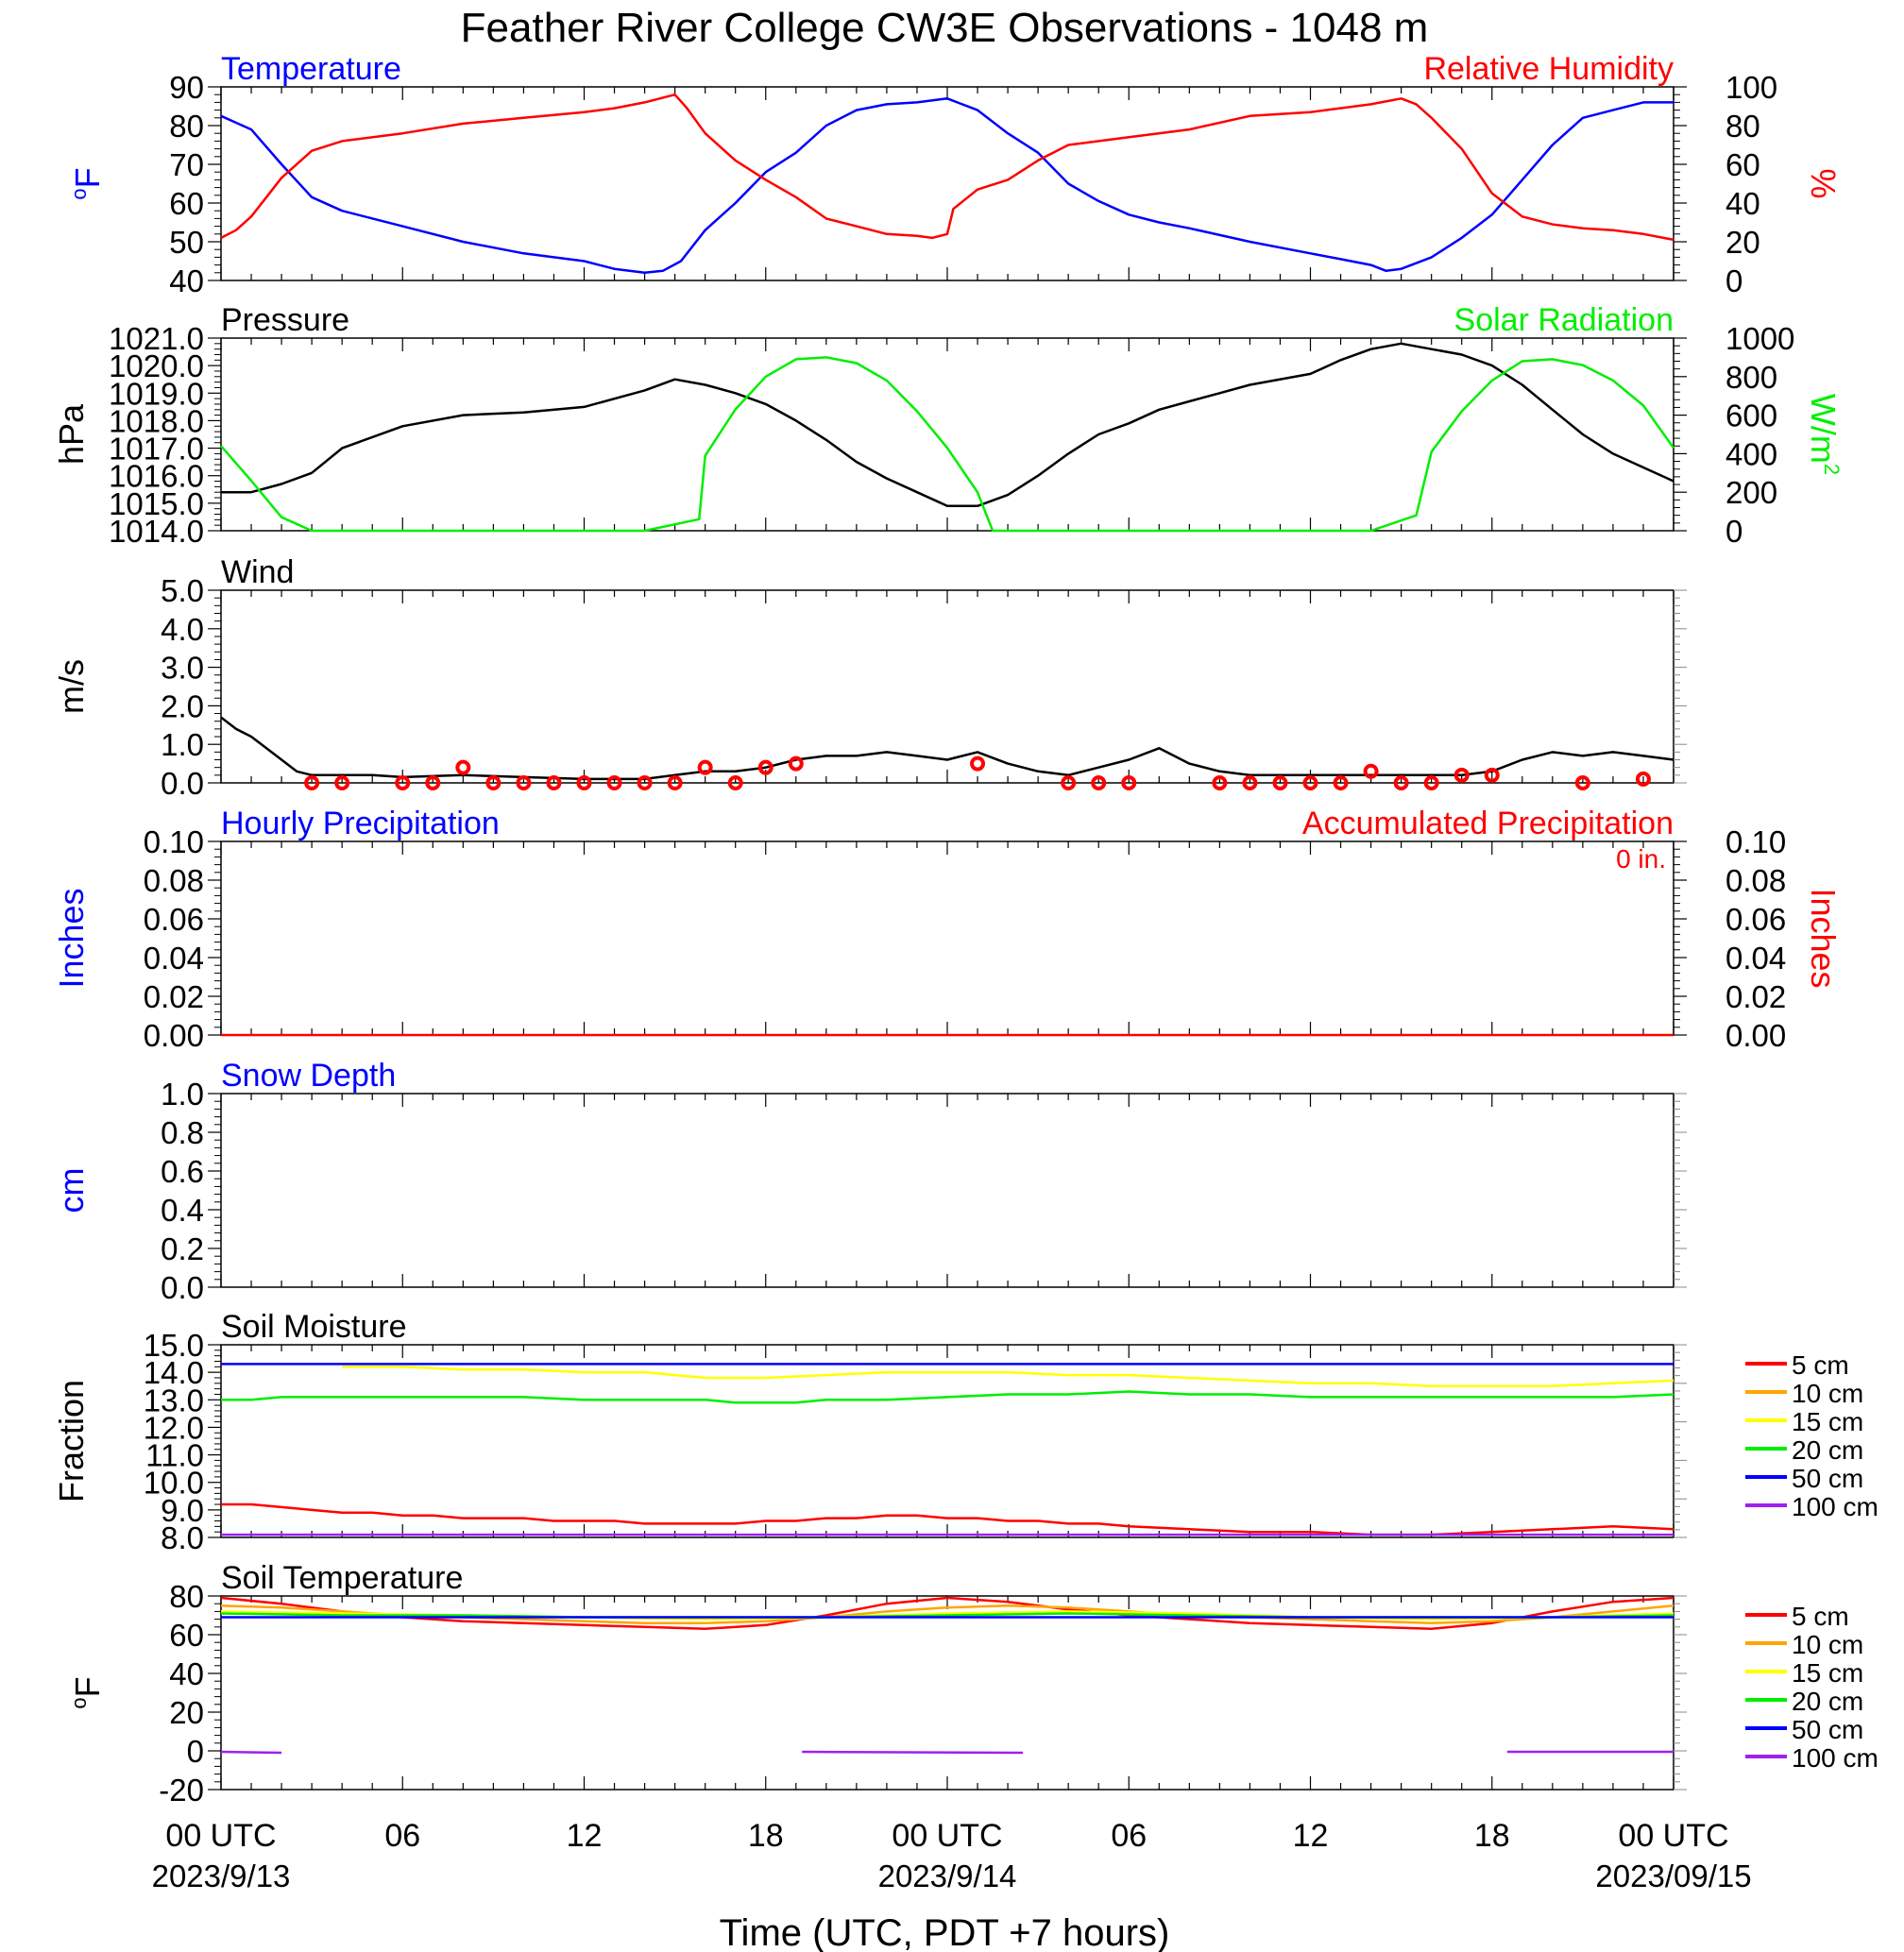 Image resolution: width=1904 pixels, height=1952 pixels. I want to click on panel-title-right: Accumulated Precipitation, so click(1488, 823).